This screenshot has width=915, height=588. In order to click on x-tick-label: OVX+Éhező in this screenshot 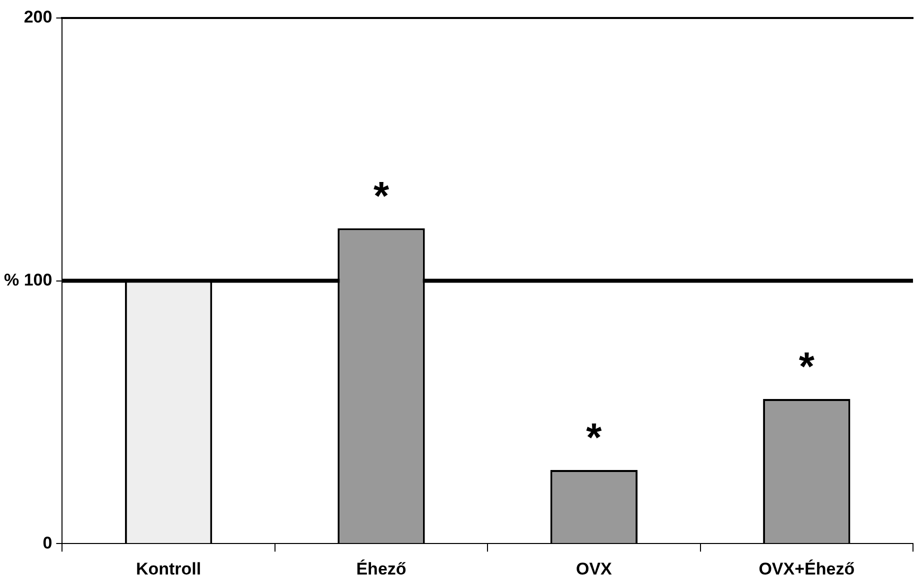, I will do `click(806, 568)`.